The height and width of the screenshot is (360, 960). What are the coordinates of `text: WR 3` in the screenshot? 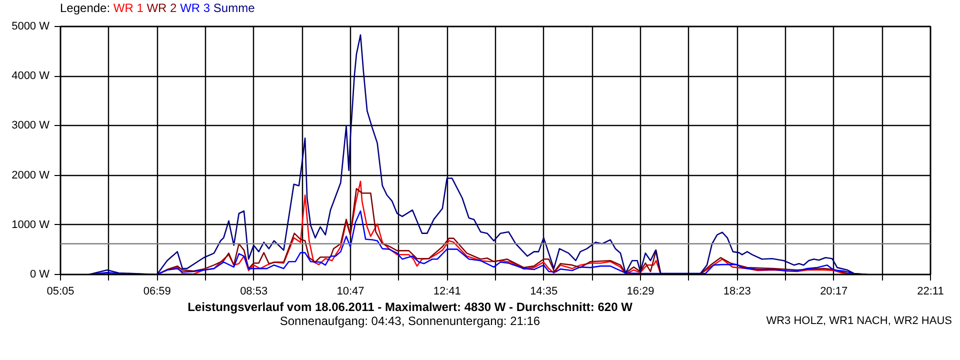 It's located at (195, 8).